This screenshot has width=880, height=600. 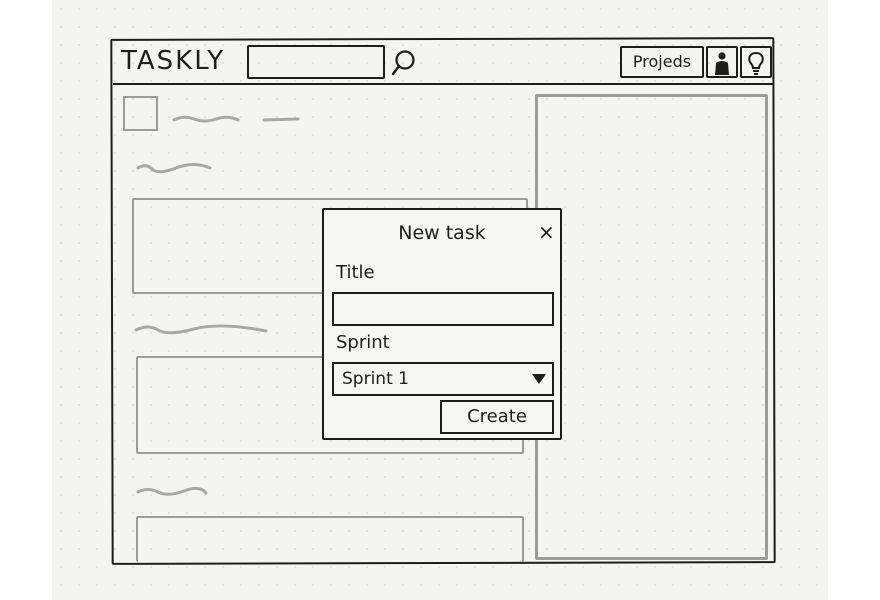 I want to click on projects-button: Projeds, so click(x=662, y=62).